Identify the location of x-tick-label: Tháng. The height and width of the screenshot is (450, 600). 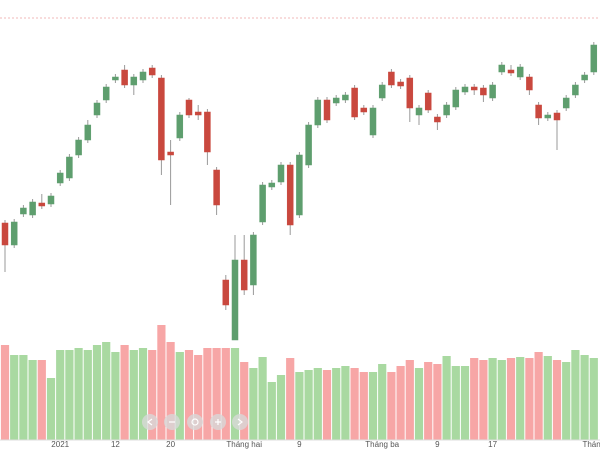
(591, 444).